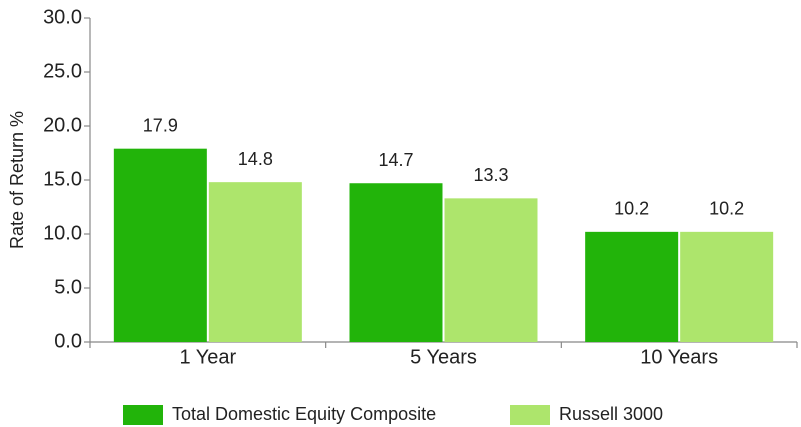 This screenshot has height=427, width=801. What do you see at coordinates (62, 179) in the screenshot?
I see `y-tick-label: 15.0` at bounding box center [62, 179].